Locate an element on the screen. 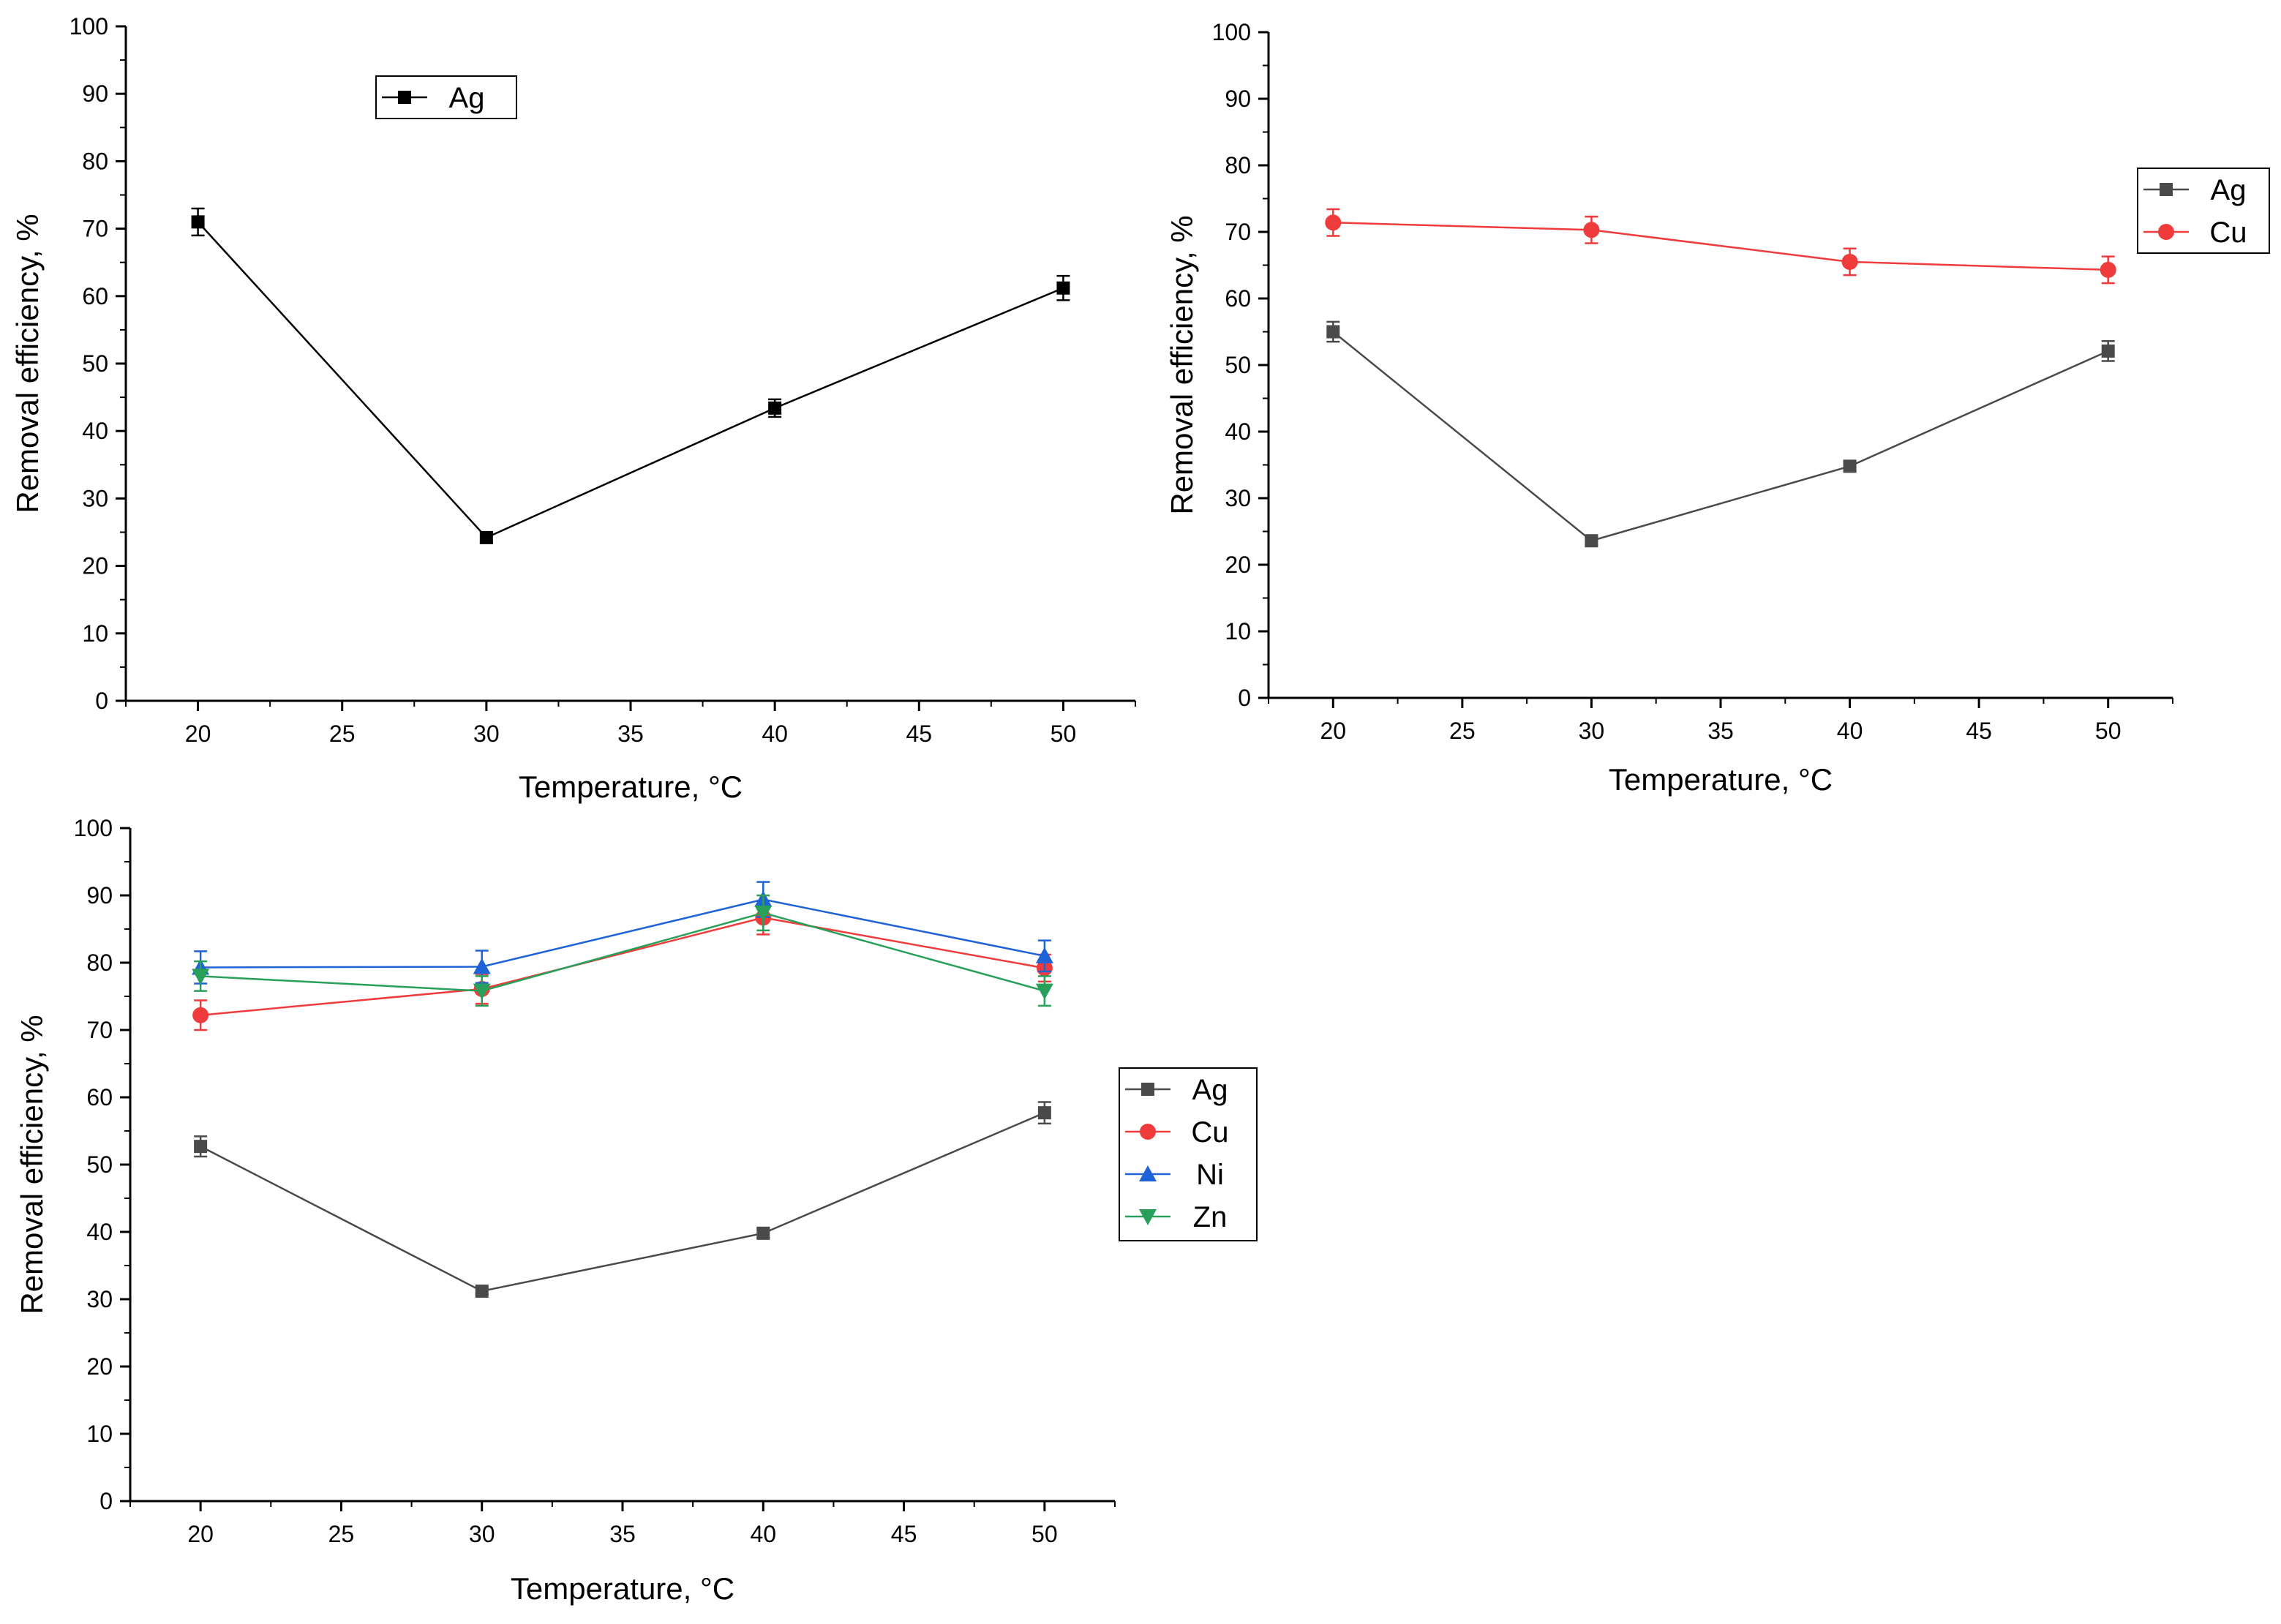 The height and width of the screenshot is (1624, 2281). series-zn is located at coordinates (622, 950).